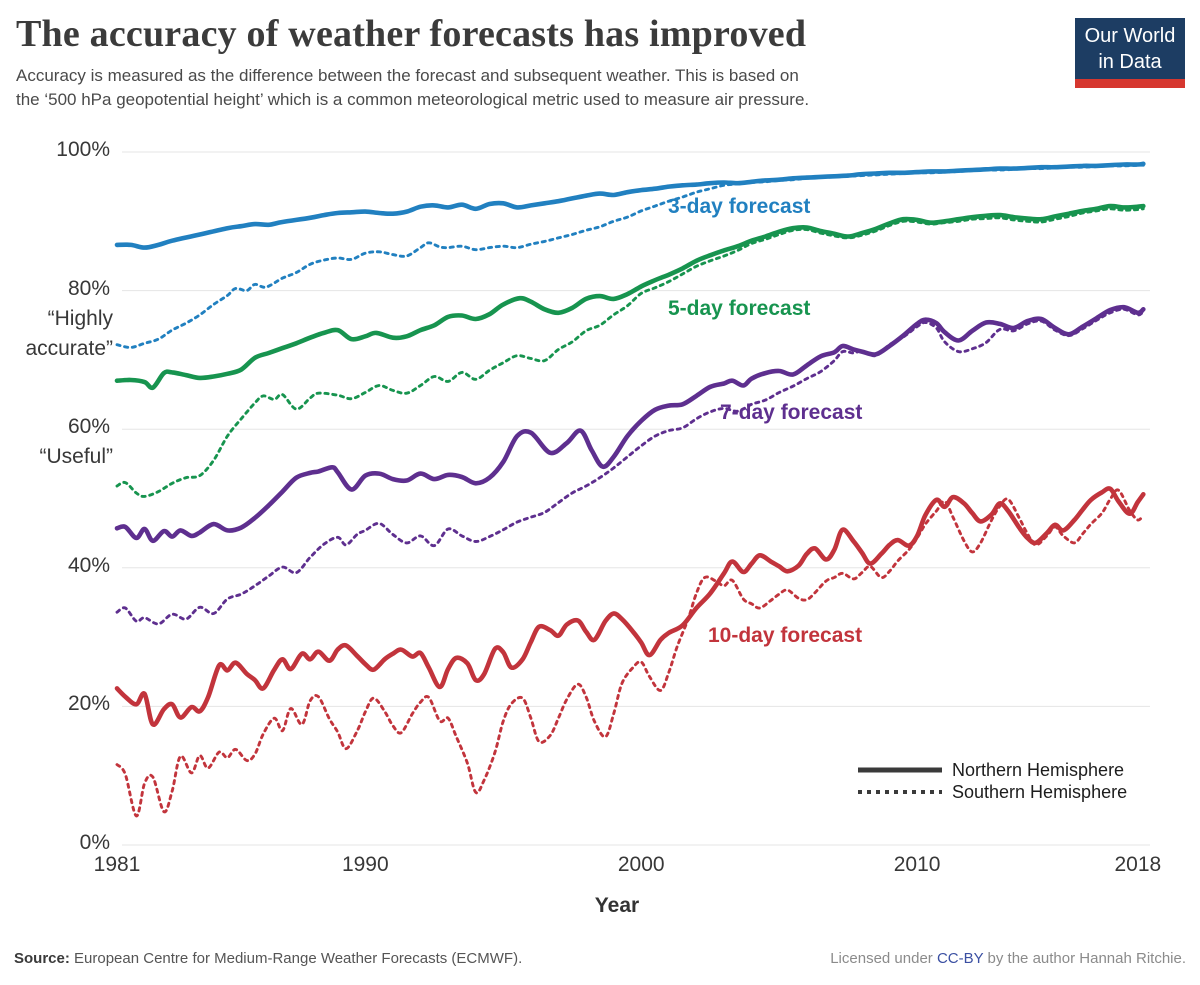 The width and height of the screenshot is (1200, 985). What do you see at coordinates (617, 905) in the screenshot?
I see `x-axis-title: Year` at bounding box center [617, 905].